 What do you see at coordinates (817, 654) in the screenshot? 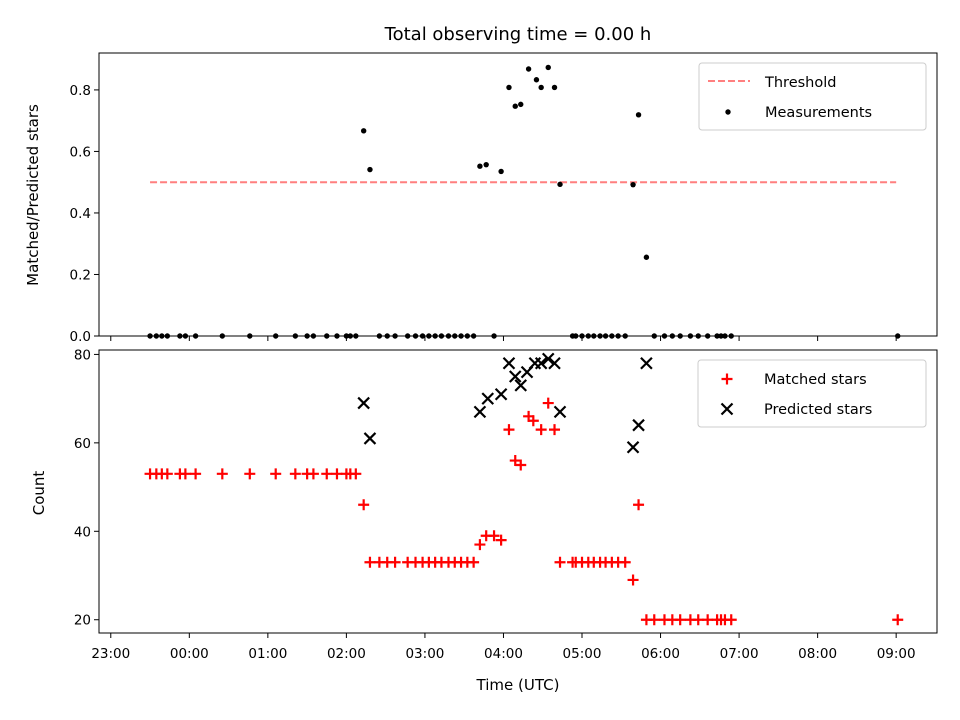
I see `x-tick-label: 08:00` at bounding box center [817, 654].